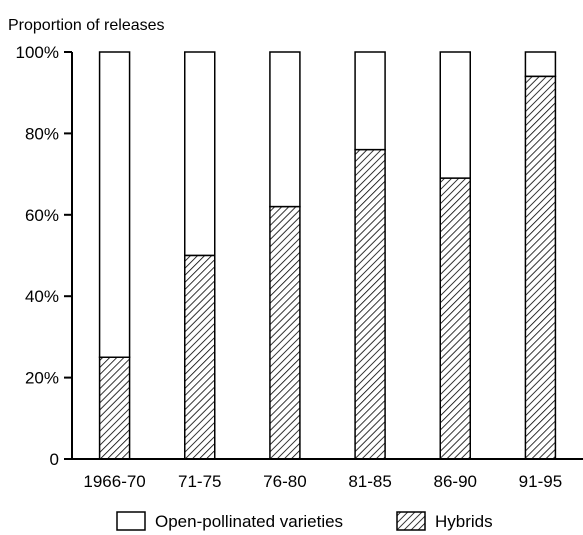 Image resolution: width=583 pixels, height=535 pixels. What do you see at coordinates (42, 296) in the screenshot?
I see `y-tick-label-40: 40%` at bounding box center [42, 296].